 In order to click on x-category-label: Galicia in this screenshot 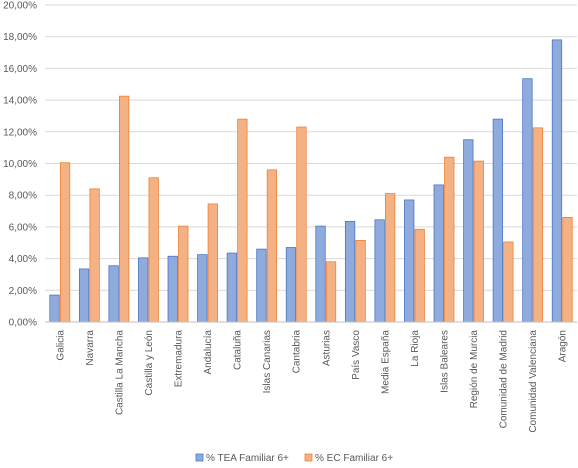, I will do `click(60, 345)`.